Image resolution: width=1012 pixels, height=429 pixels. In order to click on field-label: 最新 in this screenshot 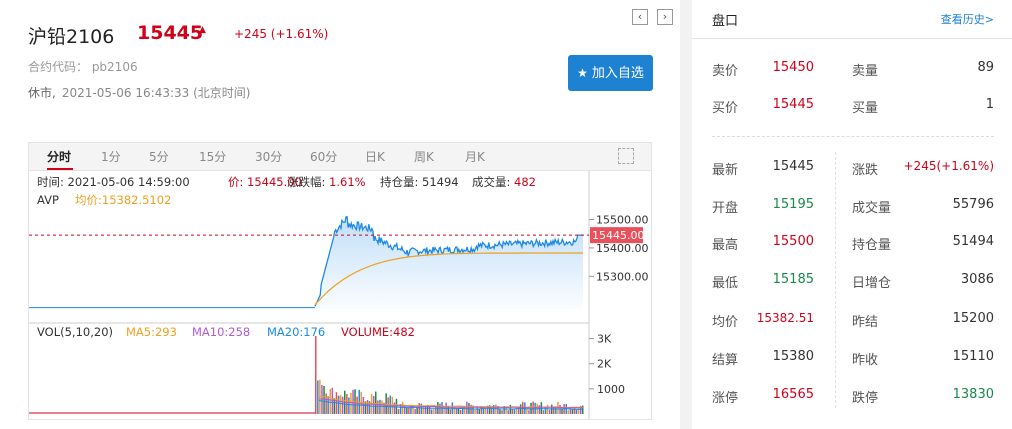, I will do `click(725, 170)`.